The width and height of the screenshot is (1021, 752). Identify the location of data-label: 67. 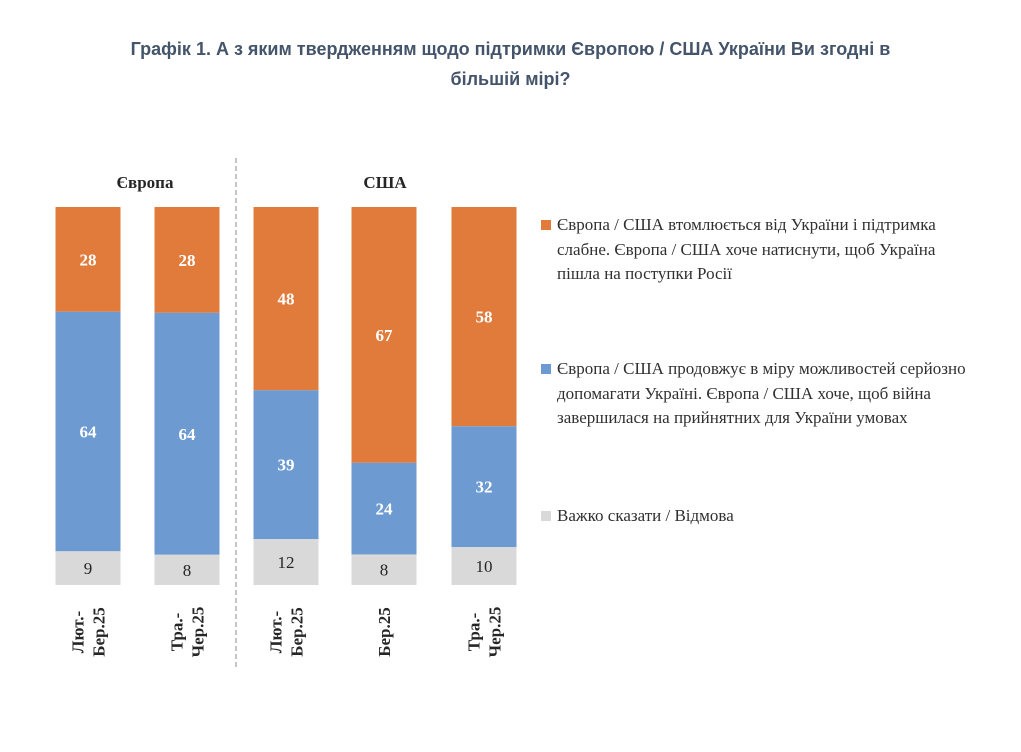
(385, 335).